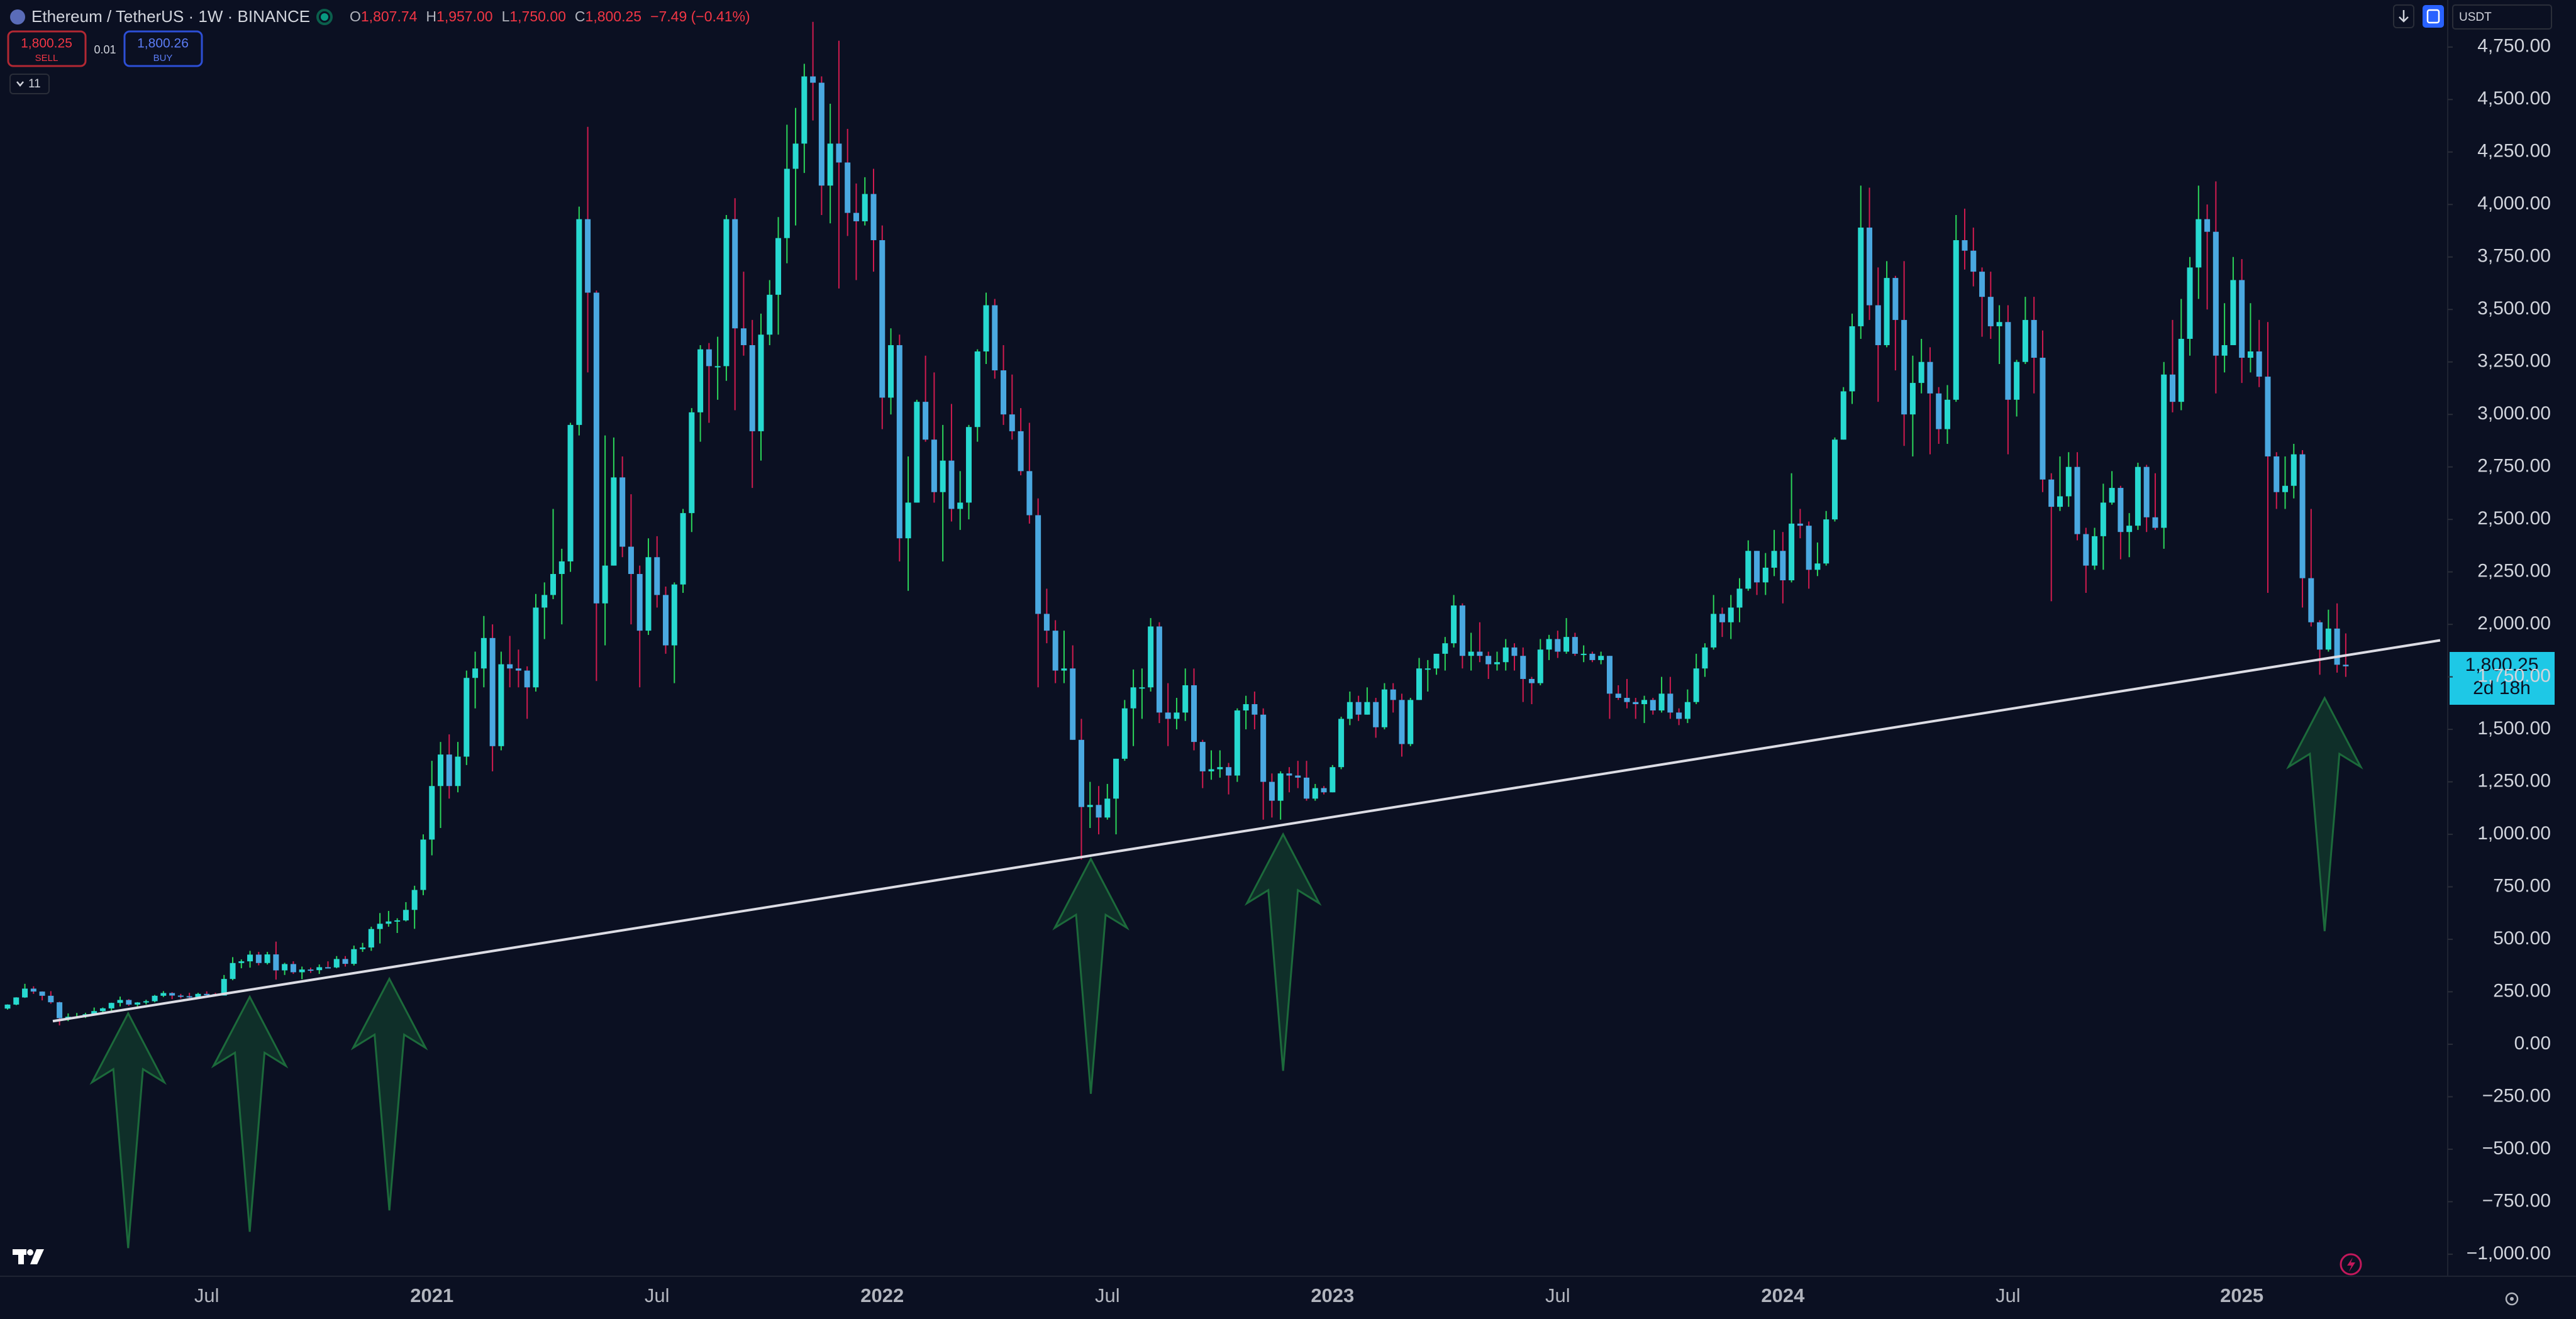  I want to click on buy-button-frame, so click(163, 48).